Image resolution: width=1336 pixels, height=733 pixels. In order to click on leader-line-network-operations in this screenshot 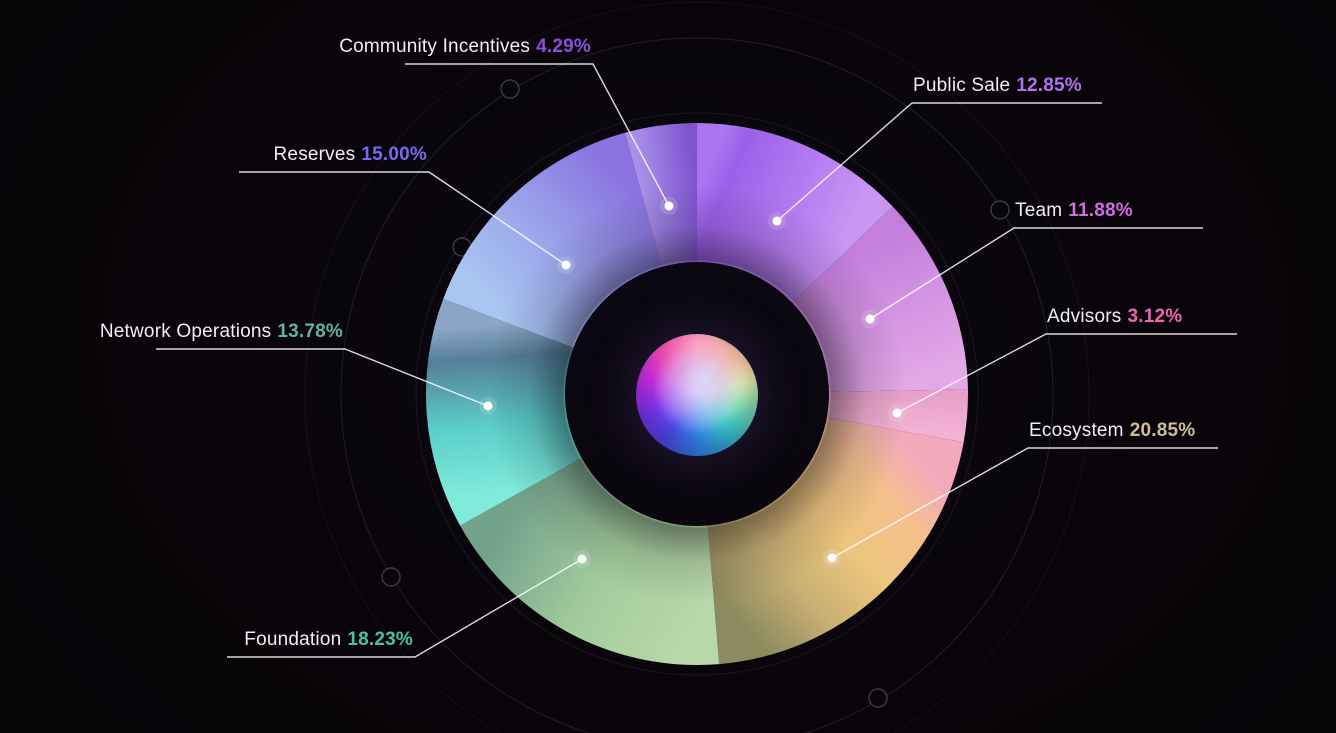, I will do `click(322, 377)`.